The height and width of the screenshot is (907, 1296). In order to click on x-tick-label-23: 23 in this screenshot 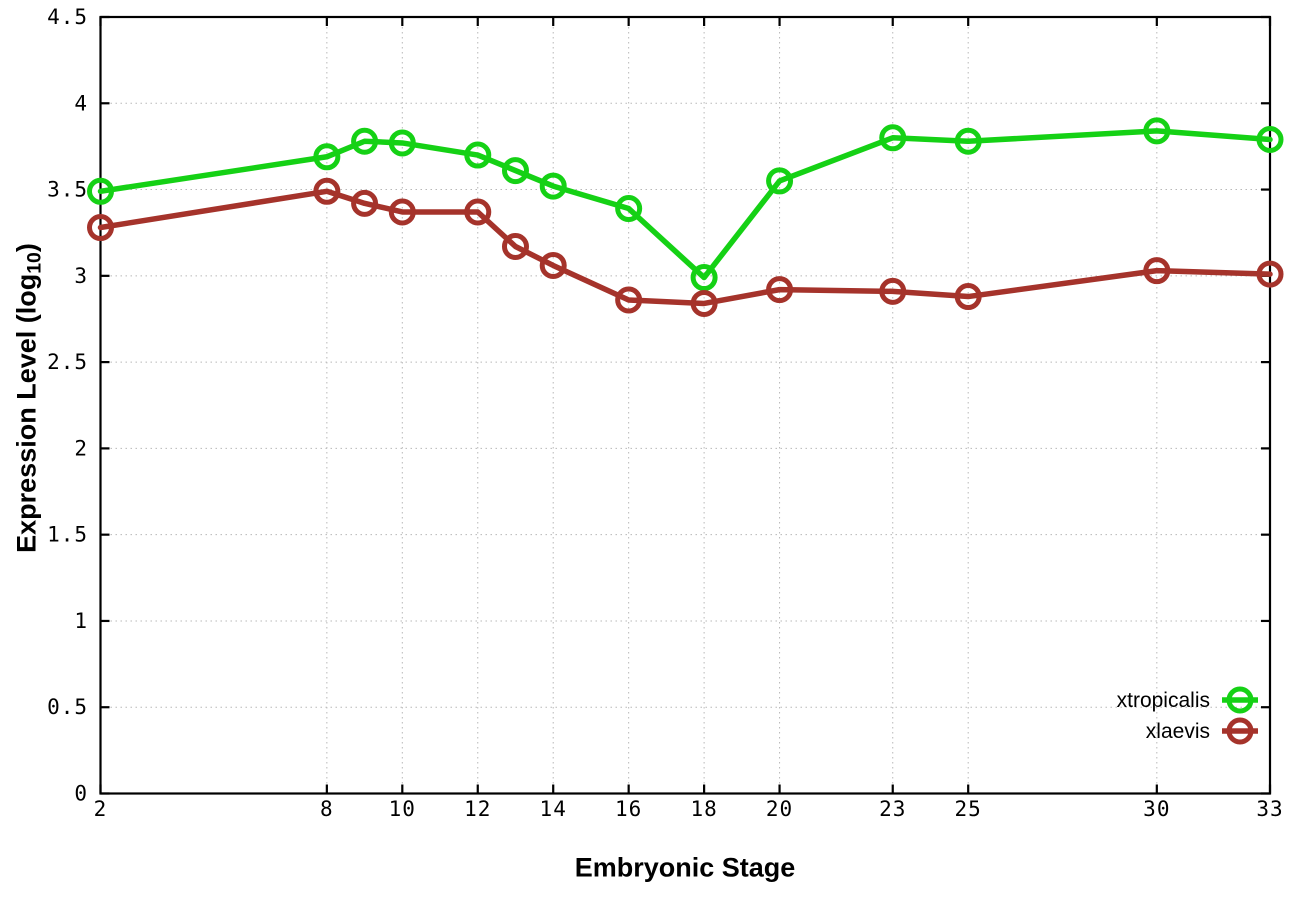, I will do `click(892, 809)`.